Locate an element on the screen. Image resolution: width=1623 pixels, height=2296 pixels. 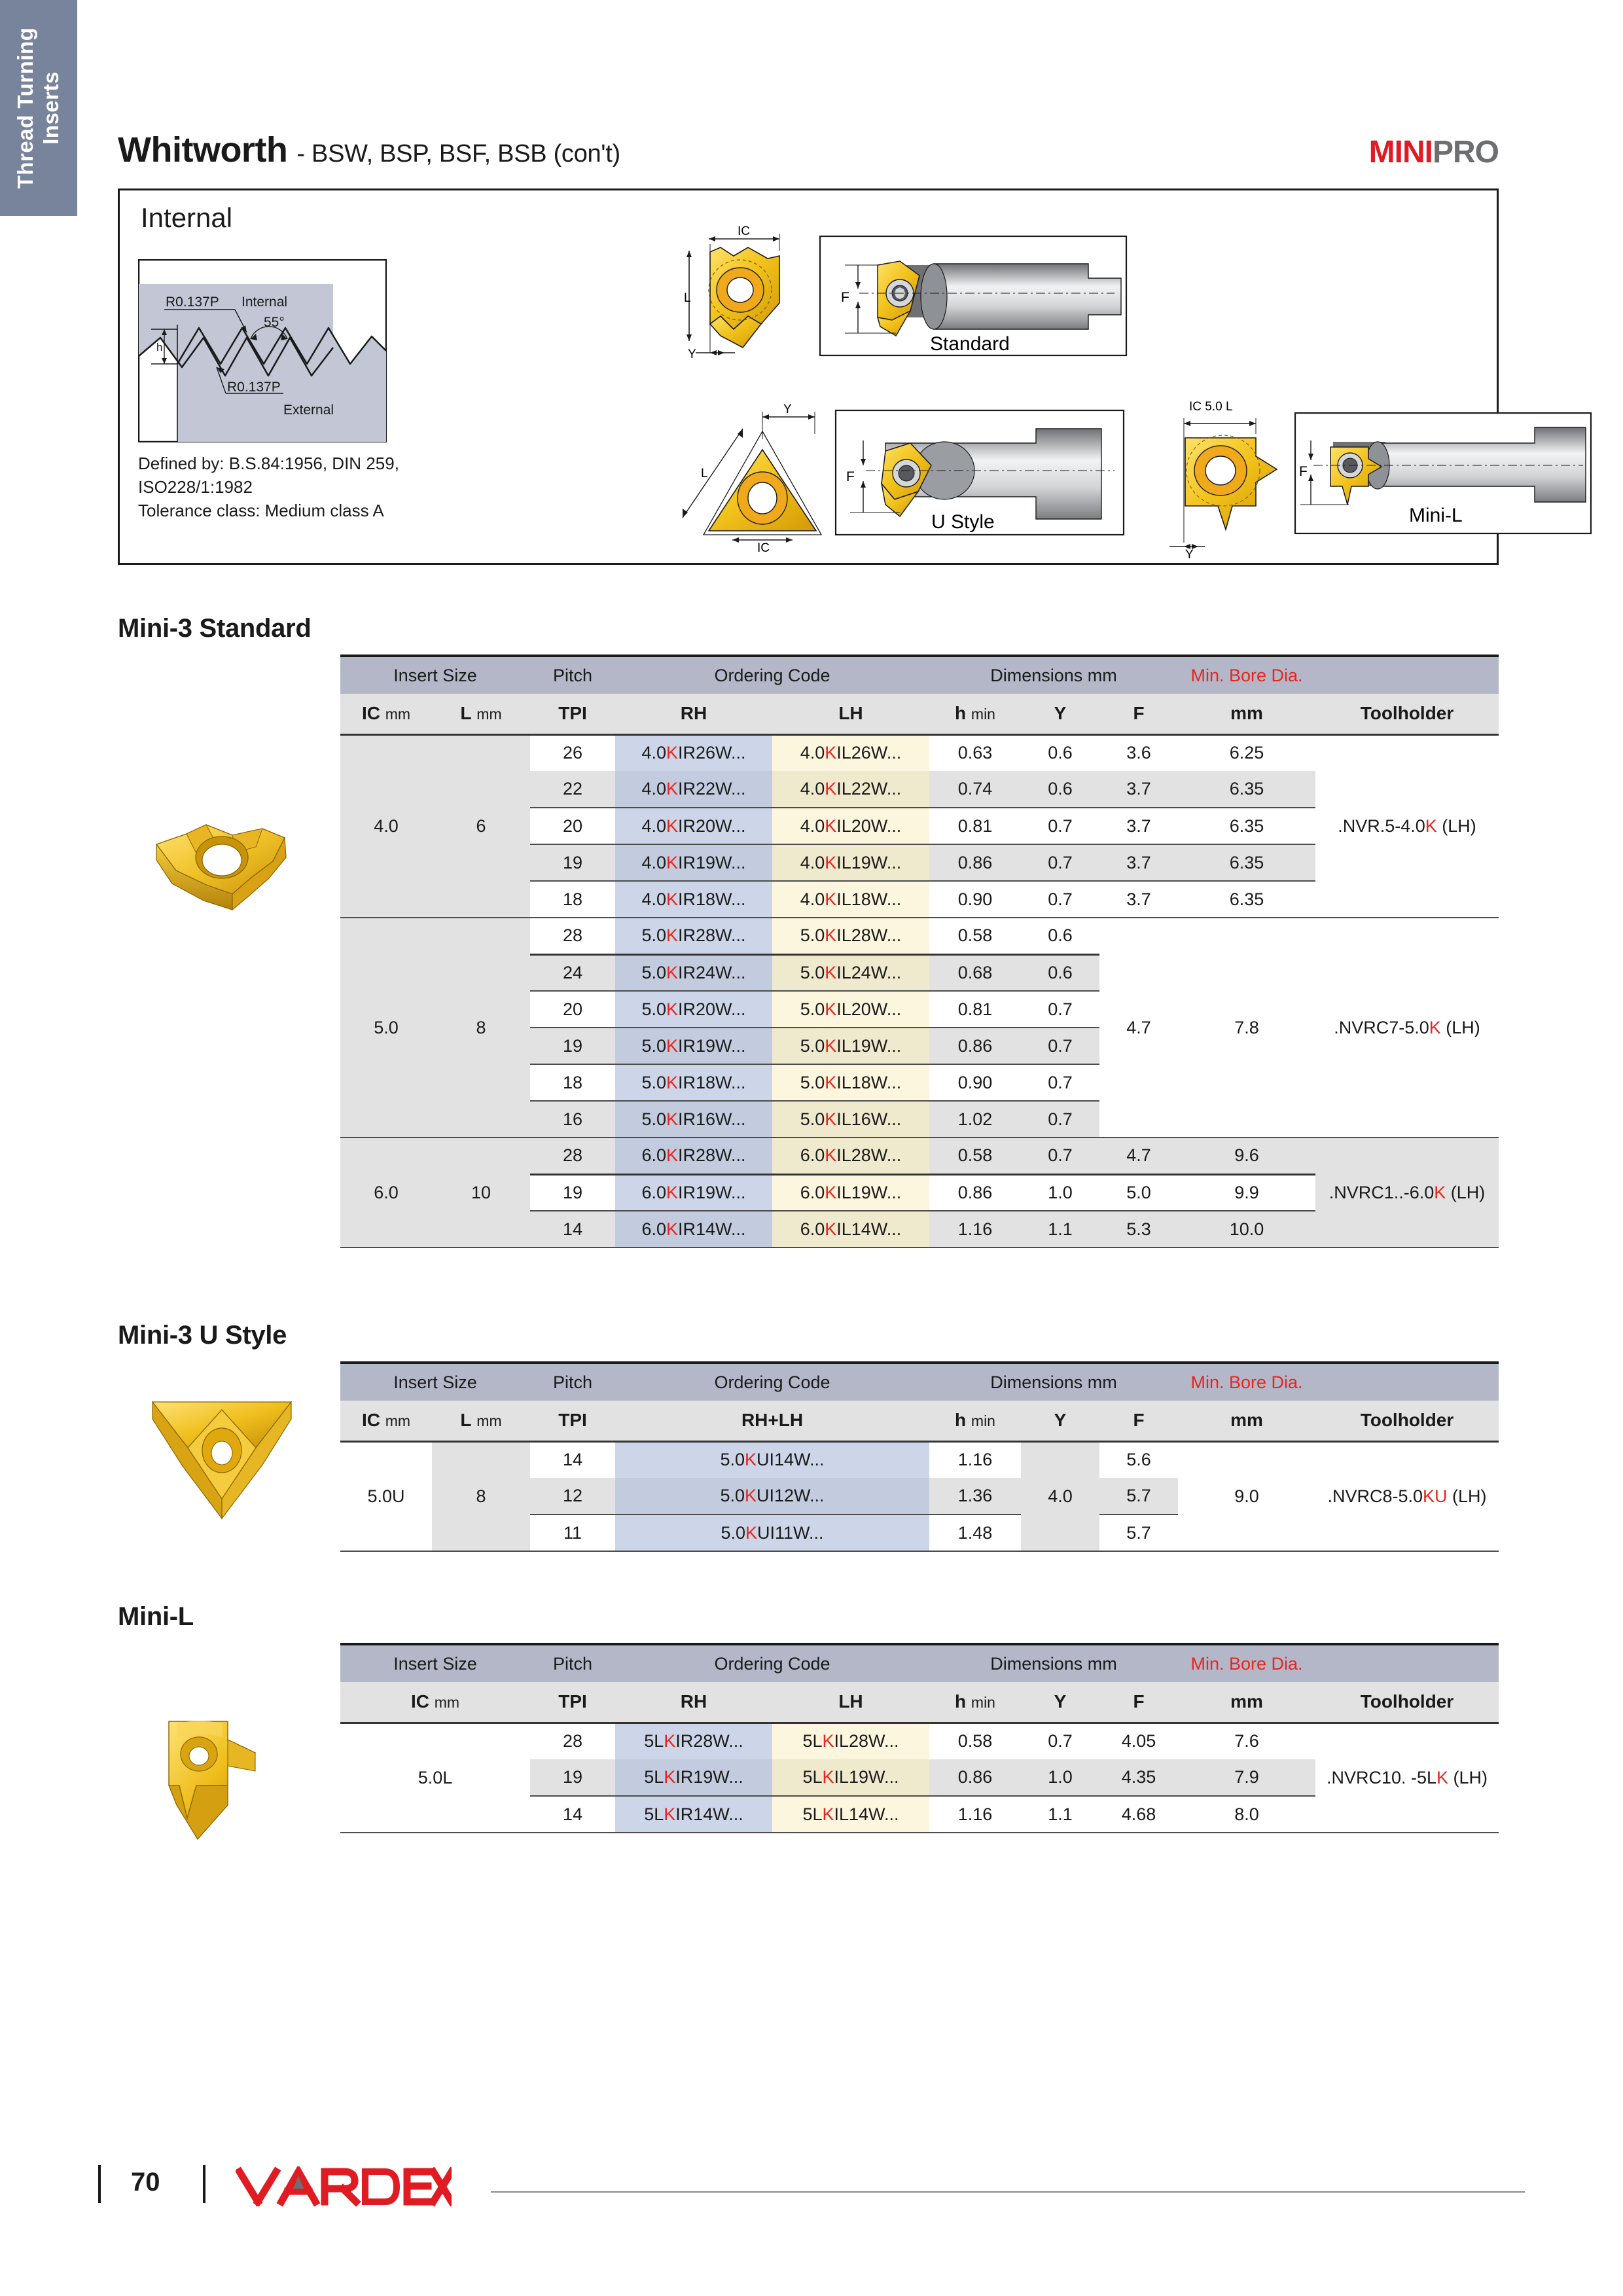
cell-h: 0.63 is located at coordinates (975, 753).